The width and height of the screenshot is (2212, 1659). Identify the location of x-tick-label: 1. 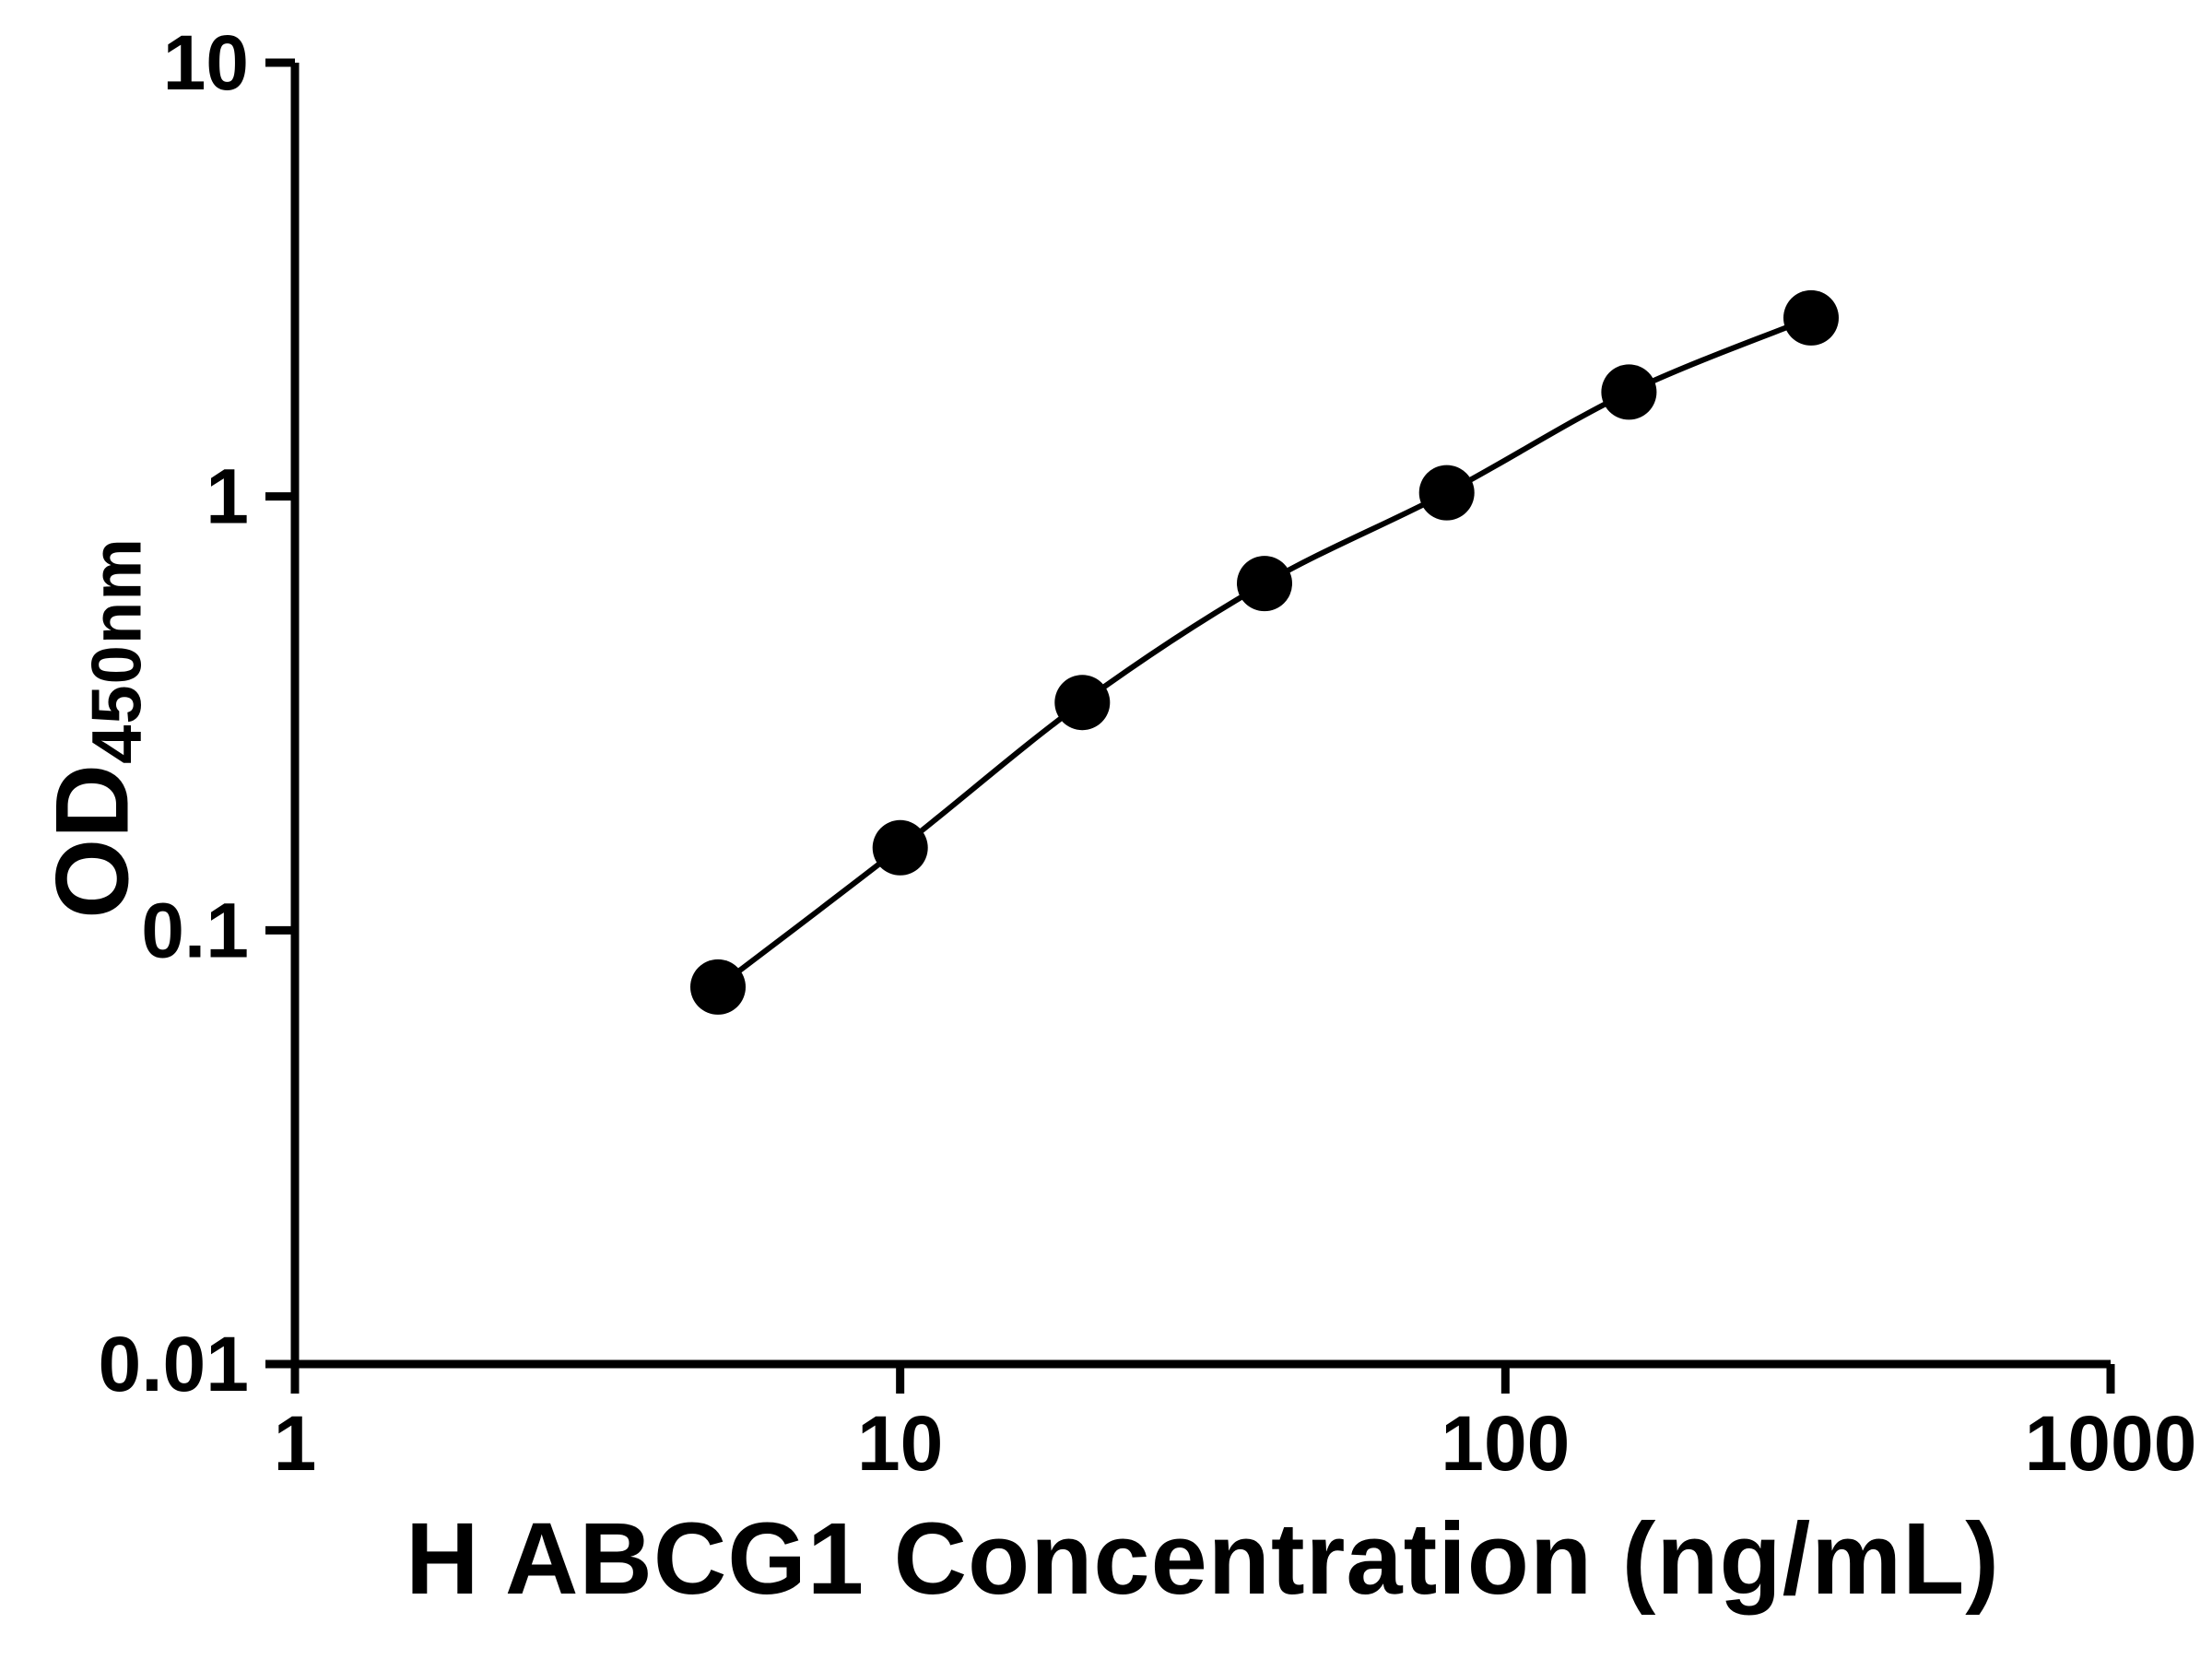
(295, 1443).